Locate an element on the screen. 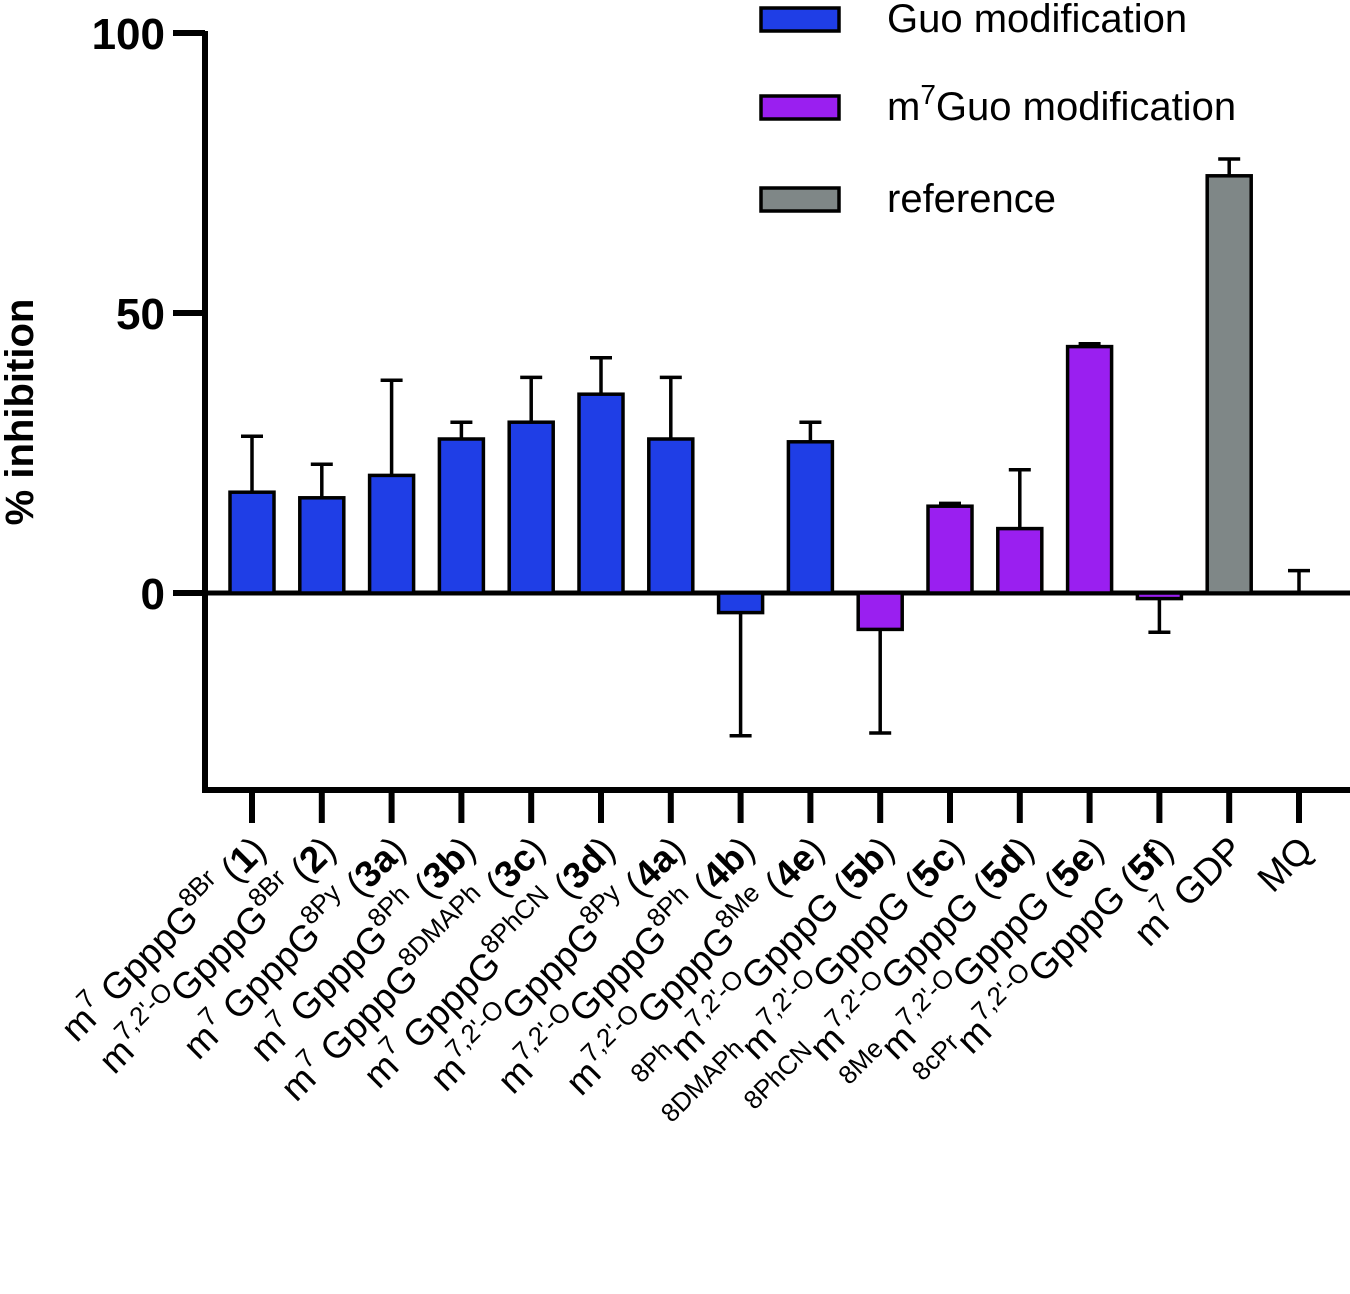  legend-label: m7Guo modification is located at coordinates (1061, 104).